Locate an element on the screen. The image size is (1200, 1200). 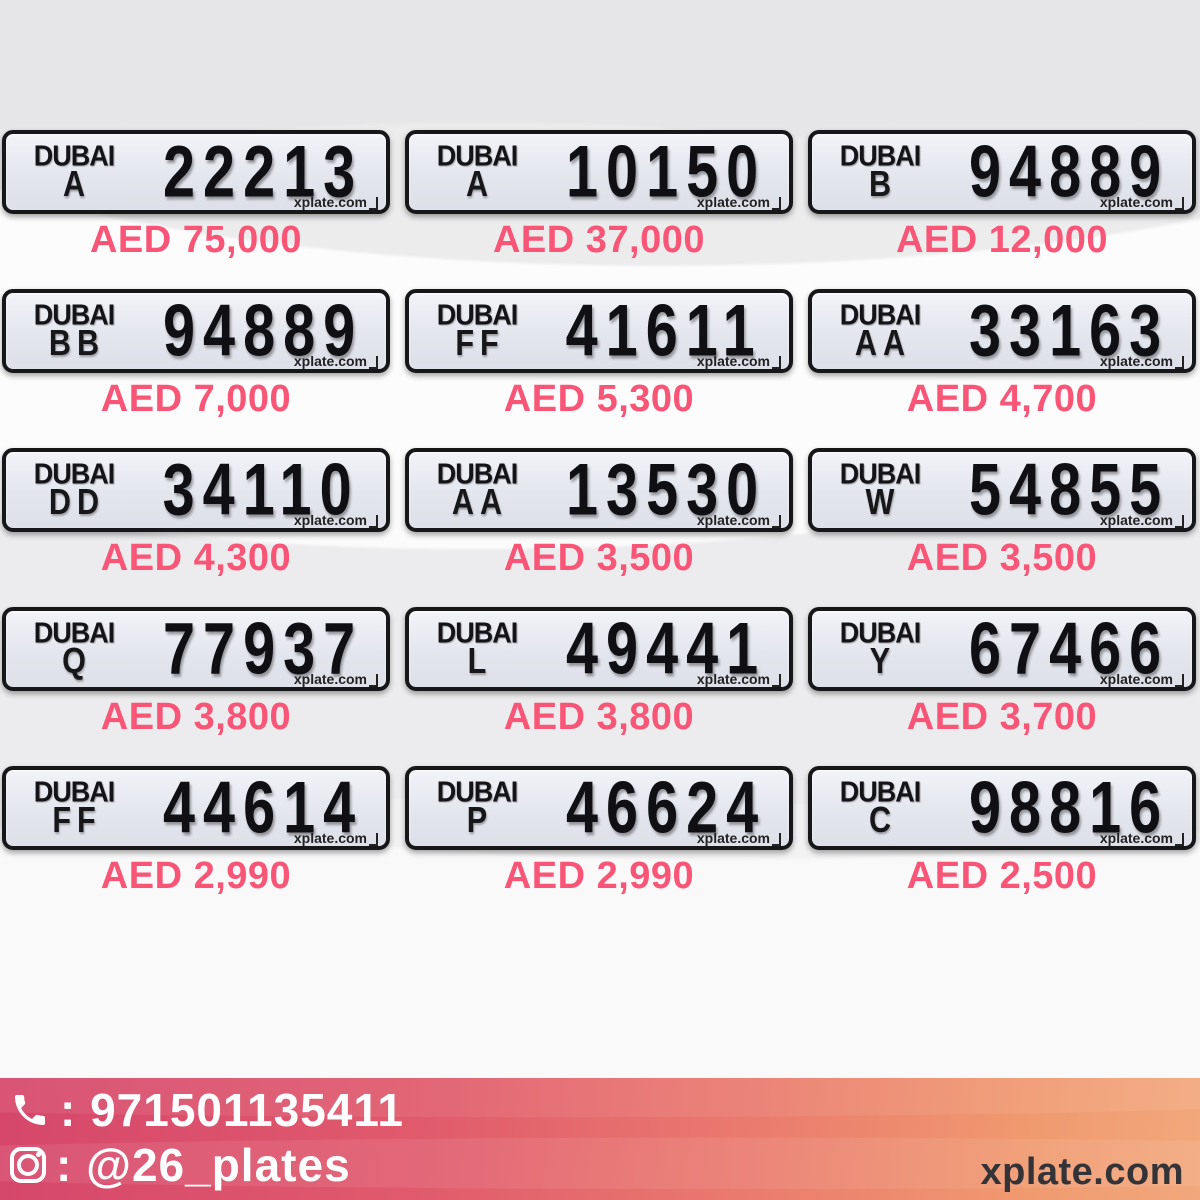
license-plate: DUBAI Q 77937 xplate.com is located at coordinates (196, 649).